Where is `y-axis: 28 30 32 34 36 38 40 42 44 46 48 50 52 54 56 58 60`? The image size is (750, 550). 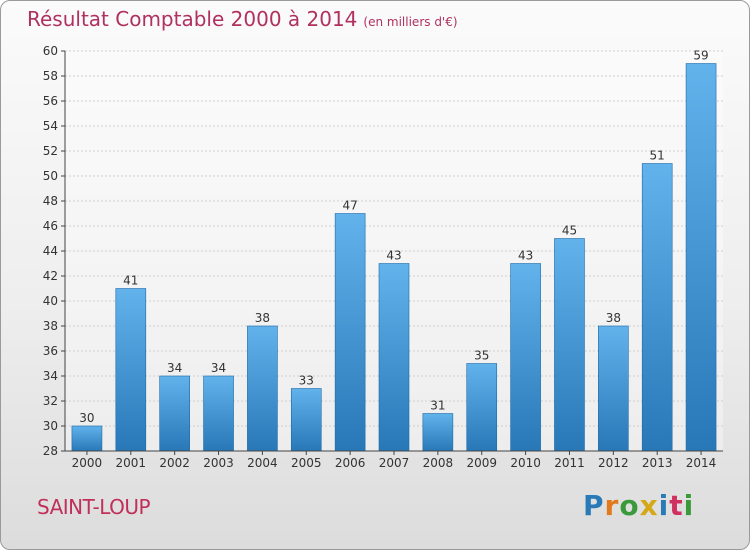
y-axis: 28 30 32 34 36 38 40 42 44 46 48 50 52 54 56 58 60 is located at coordinates (54, 251).